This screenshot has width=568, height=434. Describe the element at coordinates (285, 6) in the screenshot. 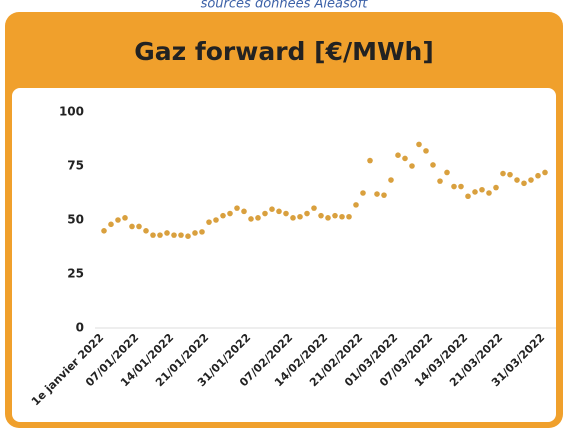

I see `source-note: sources données Aleasoft` at that location.